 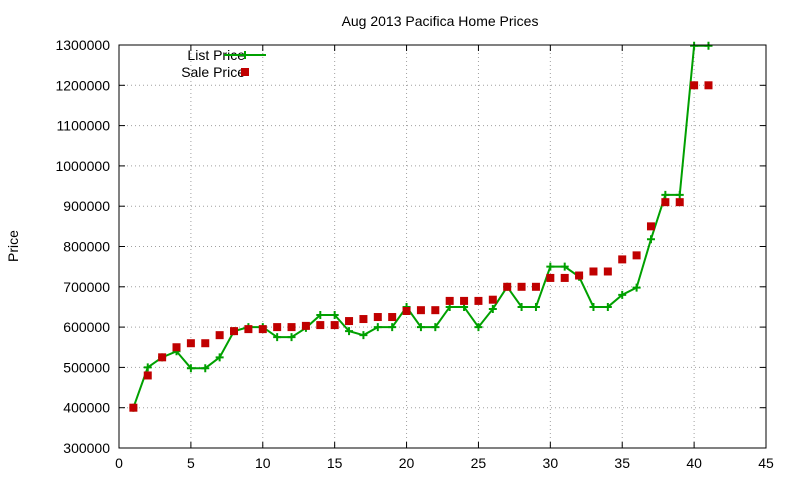 What do you see at coordinates (86, 408) in the screenshot?
I see `y-tick-label: 400000` at bounding box center [86, 408].